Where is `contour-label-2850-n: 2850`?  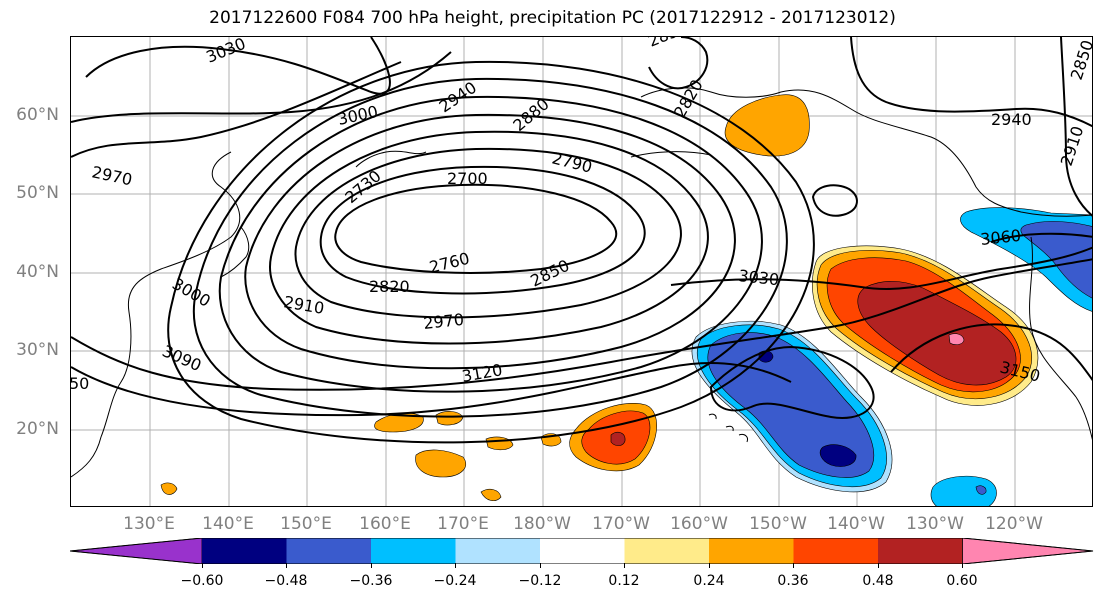 contour-label-2850-n: 2850 is located at coordinates (667, 44).